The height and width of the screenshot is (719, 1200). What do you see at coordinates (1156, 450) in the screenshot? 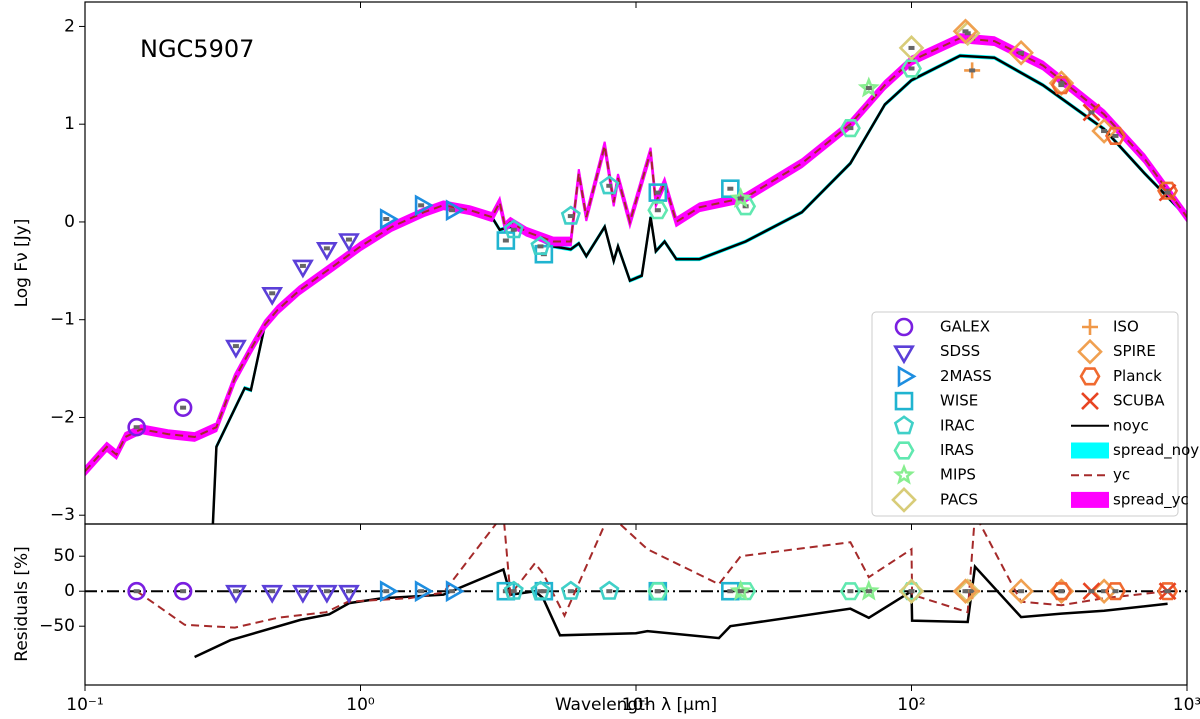
I see `legend-label: spread_noyc` at bounding box center [1156, 450].